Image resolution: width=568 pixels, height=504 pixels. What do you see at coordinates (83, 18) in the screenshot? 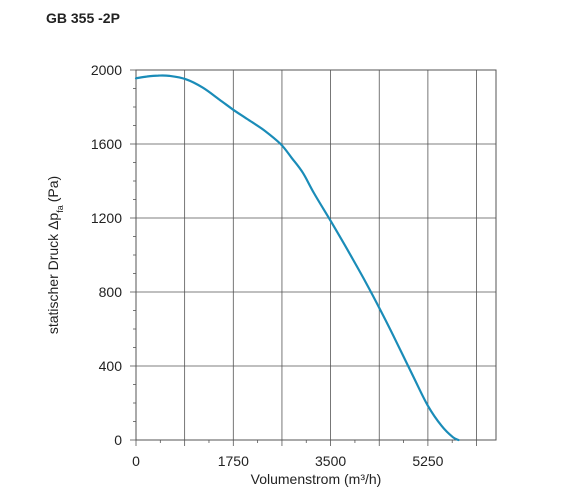
I see `chart-title: GB 355 -2P` at bounding box center [83, 18].